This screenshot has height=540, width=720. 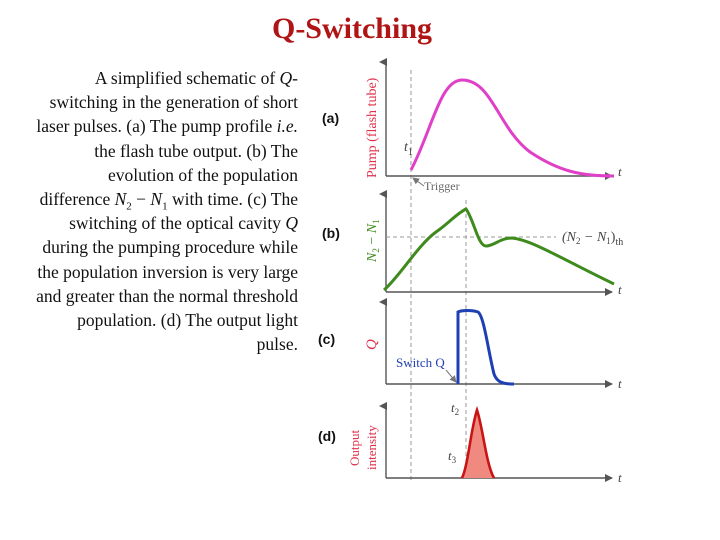 What do you see at coordinates (418, 182) in the screenshot?
I see `trigger-pointer` at bounding box center [418, 182].